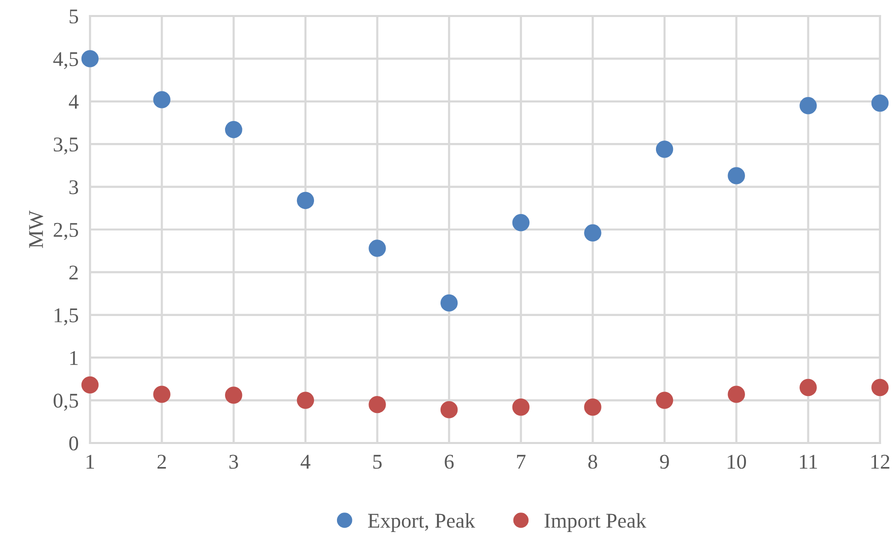 This screenshot has height=540, width=895. Describe the element at coordinates (377, 461) in the screenshot. I see `x-tick-label: 5` at that location.